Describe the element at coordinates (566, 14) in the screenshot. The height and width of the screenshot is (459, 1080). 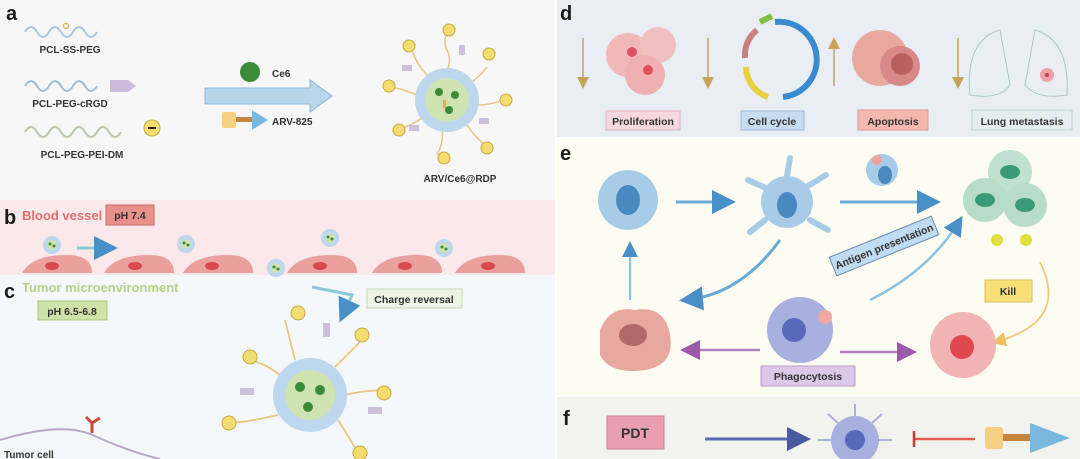
I see `panel-d-letter: d` at that location.